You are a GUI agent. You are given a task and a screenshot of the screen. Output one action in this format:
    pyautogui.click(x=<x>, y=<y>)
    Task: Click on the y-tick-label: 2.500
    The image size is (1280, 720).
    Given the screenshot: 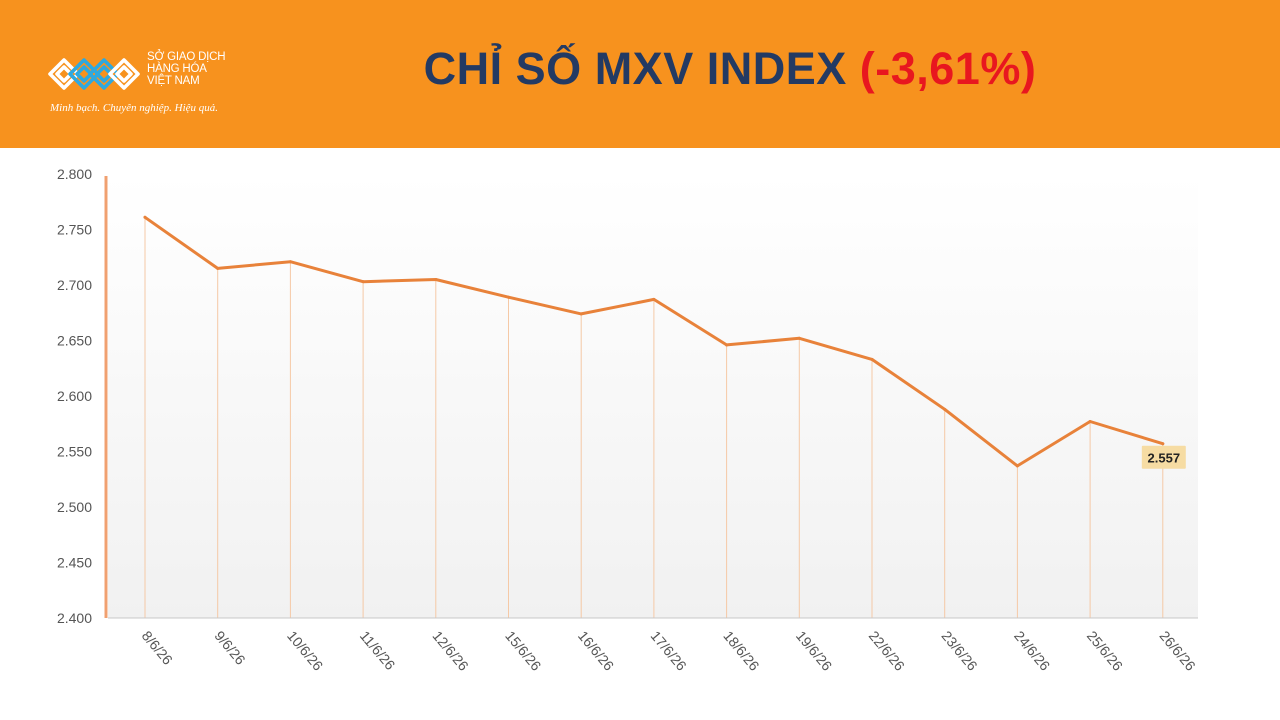 What is the action you would take?
    pyautogui.click(x=74, y=507)
    